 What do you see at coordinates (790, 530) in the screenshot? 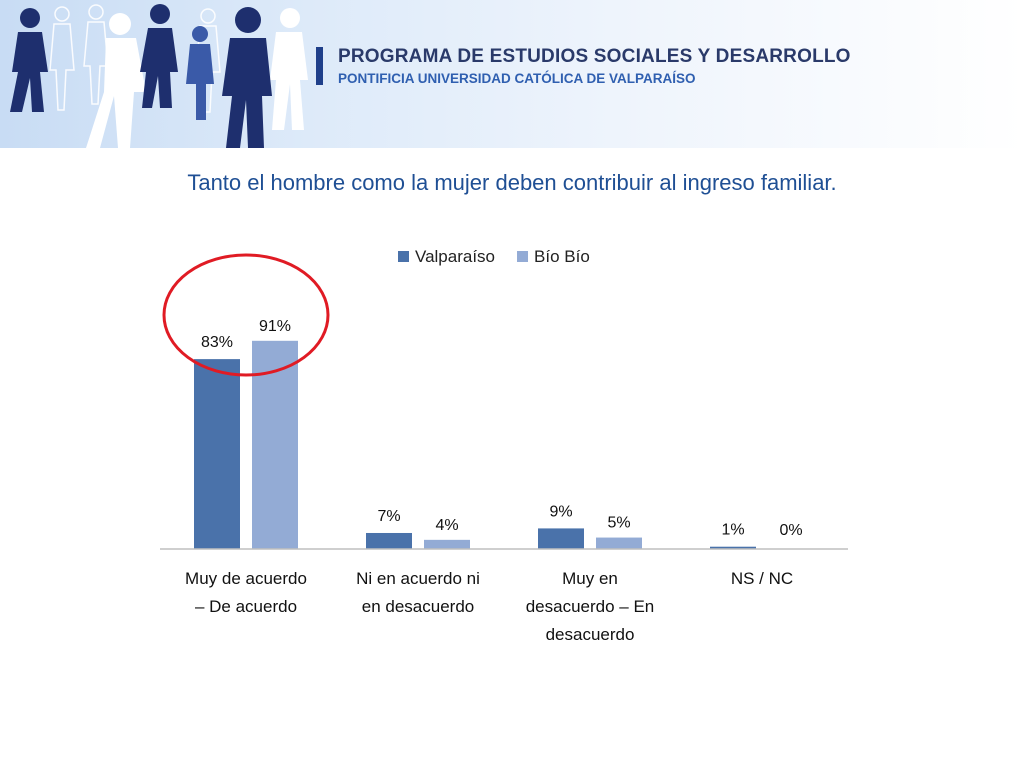
I see `data-label-3-1: 0%` at bounding box center [790, 530].